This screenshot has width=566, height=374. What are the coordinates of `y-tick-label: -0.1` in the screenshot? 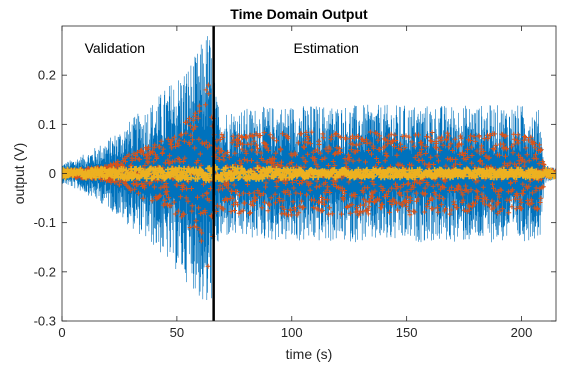 It's located at (45, 222).